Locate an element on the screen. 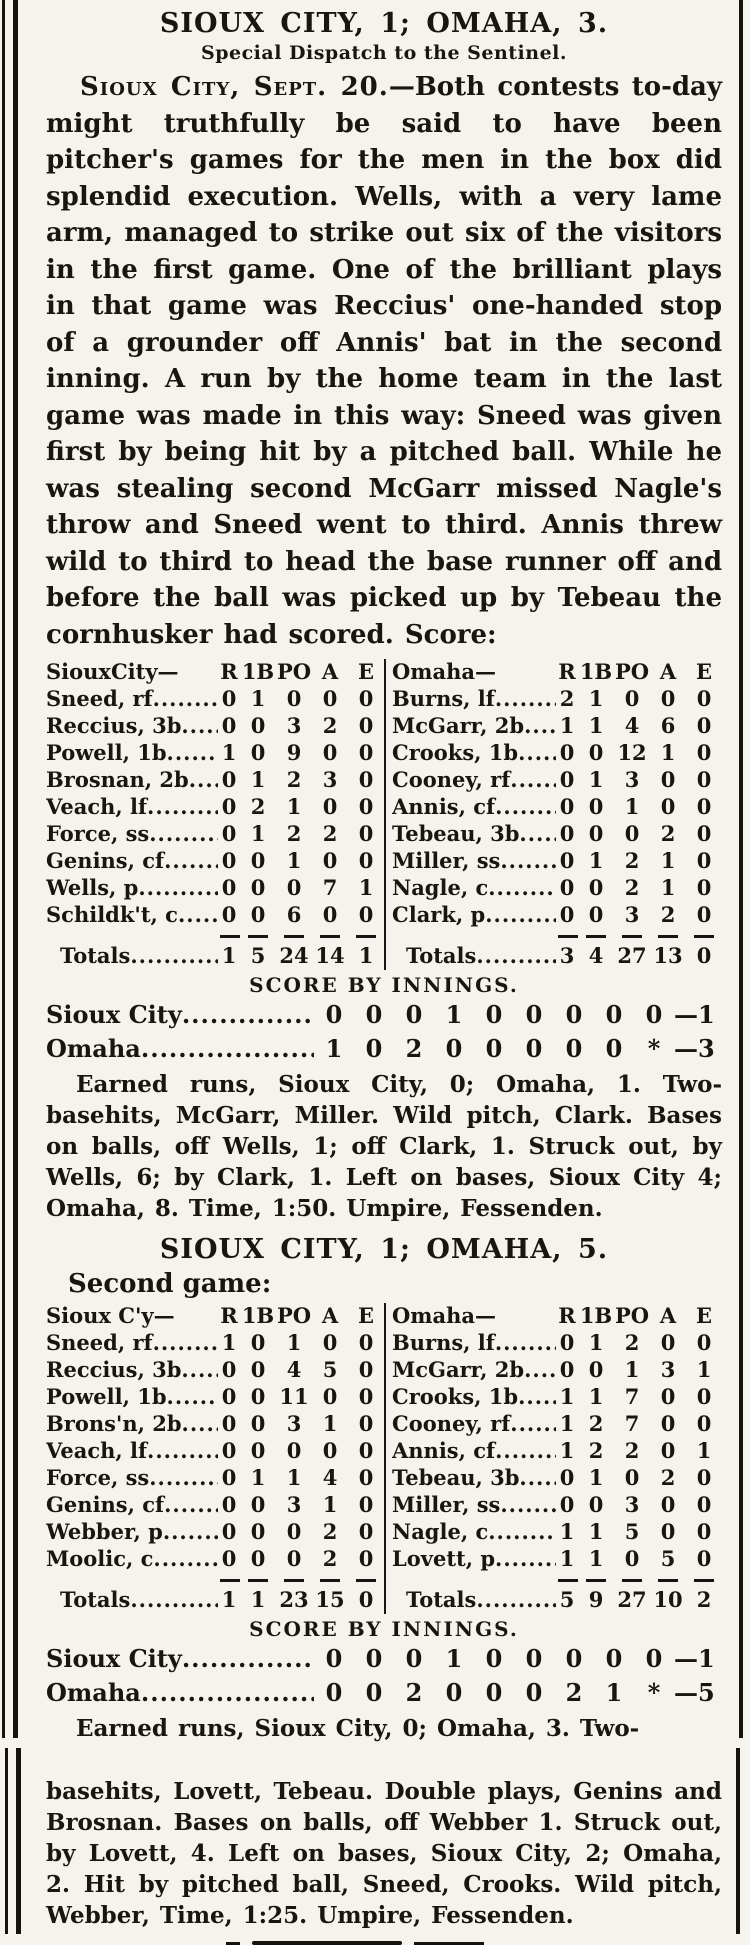 The width and height of the screenshot is (750, 1945). player-row: Crooks, 1b001210 is located at coordinates (557, 753).